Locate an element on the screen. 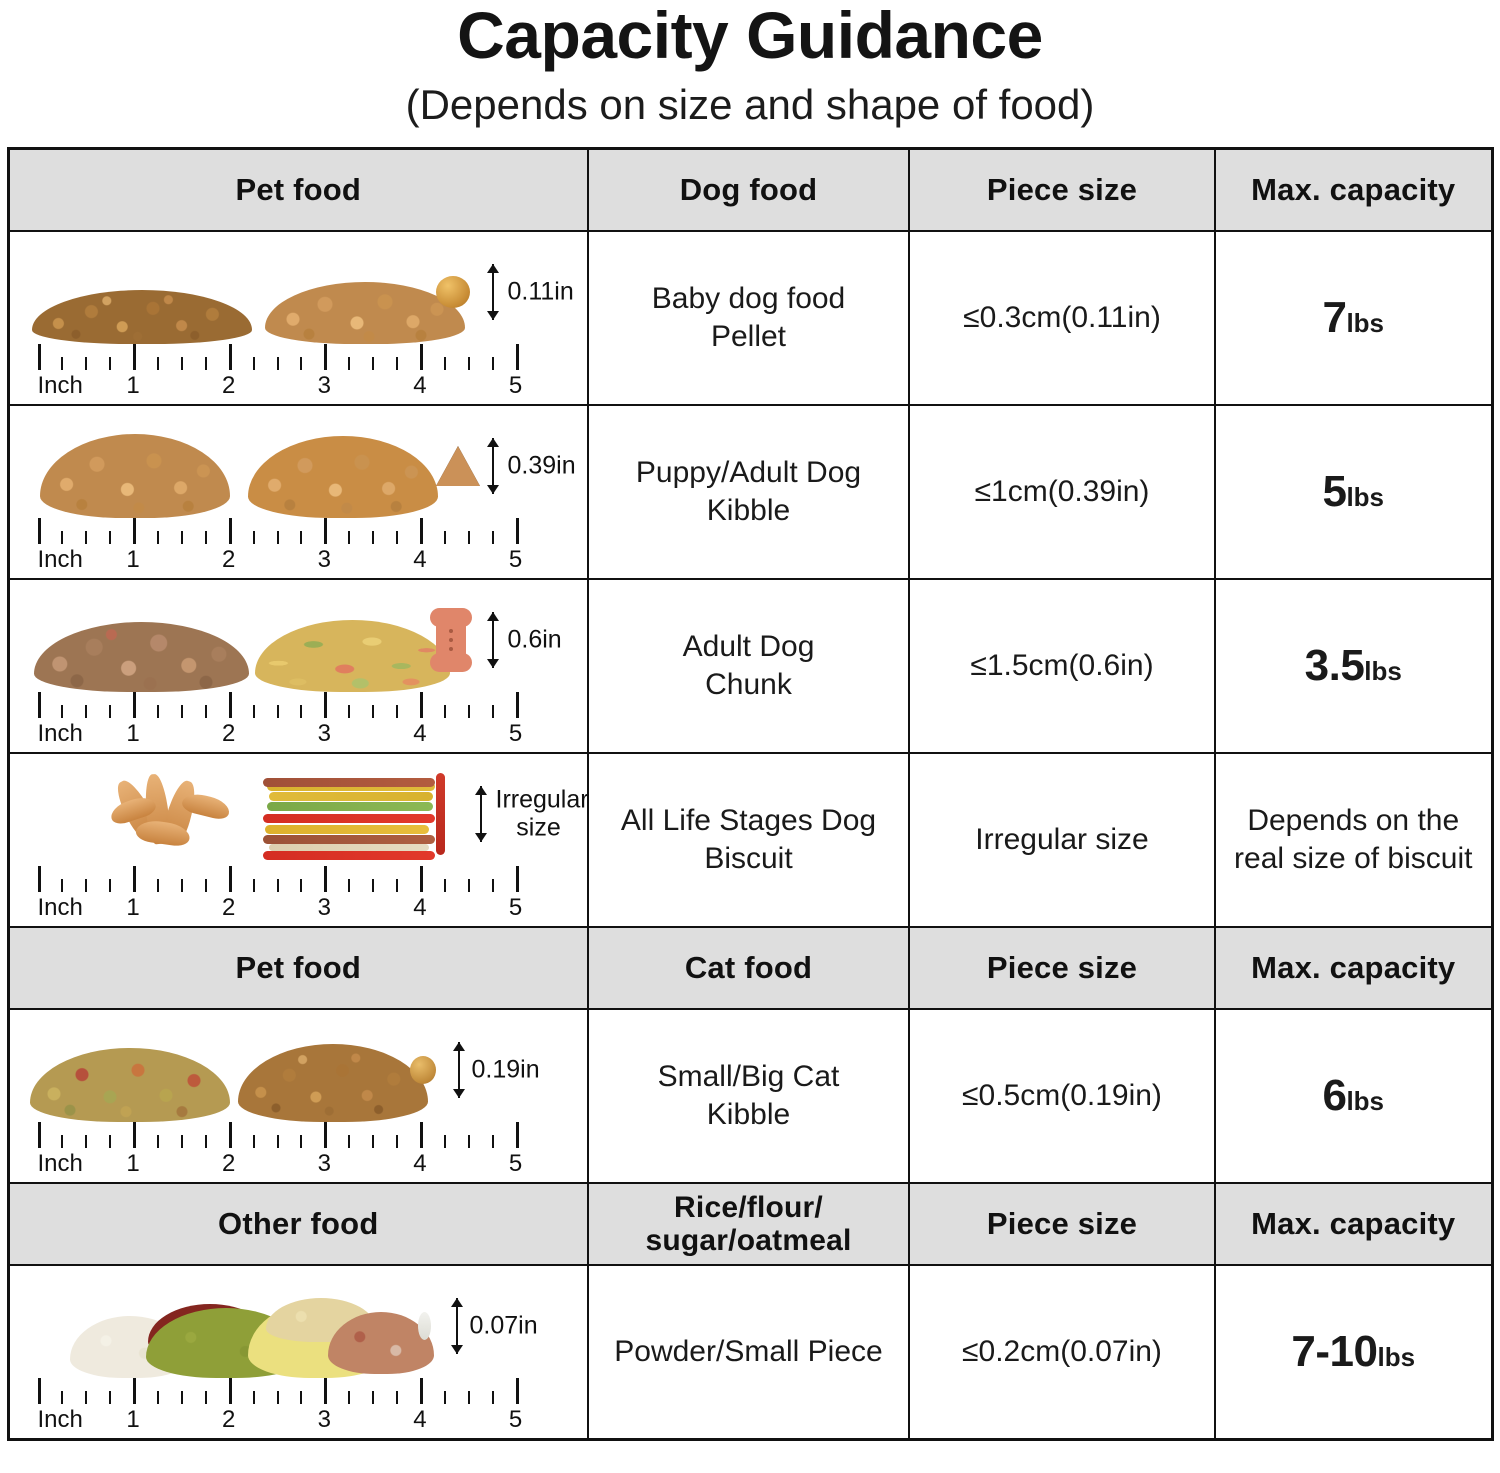  piece-measure: 0.11in is located at coordinates (508, 292).